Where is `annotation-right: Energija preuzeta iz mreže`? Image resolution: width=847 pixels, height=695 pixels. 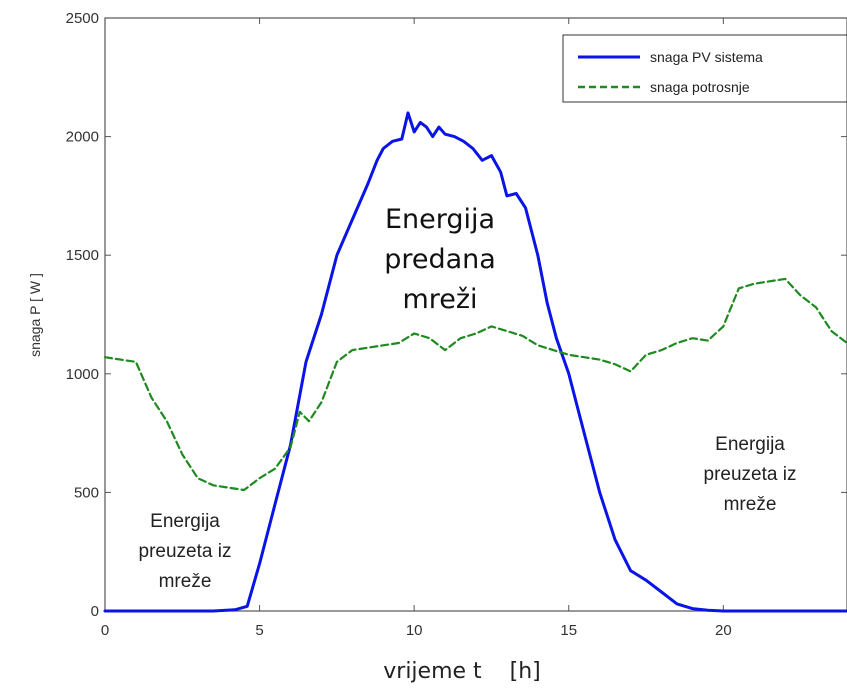
annotation-right: Energija preuzeta iz mreže is located at coordinates (750, 474).